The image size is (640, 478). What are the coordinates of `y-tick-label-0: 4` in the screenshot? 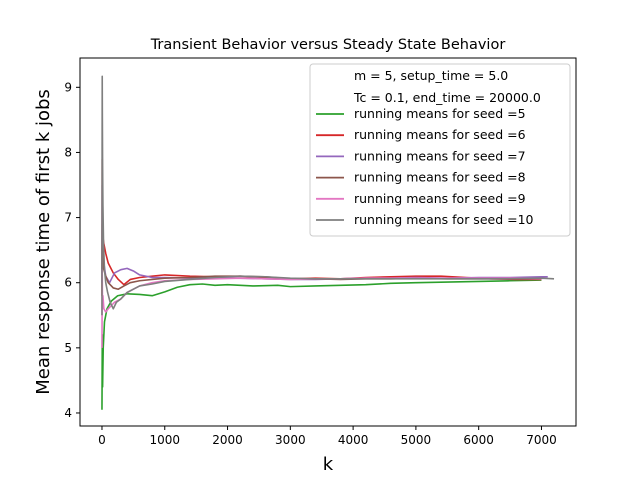 It's located at (68, 413).